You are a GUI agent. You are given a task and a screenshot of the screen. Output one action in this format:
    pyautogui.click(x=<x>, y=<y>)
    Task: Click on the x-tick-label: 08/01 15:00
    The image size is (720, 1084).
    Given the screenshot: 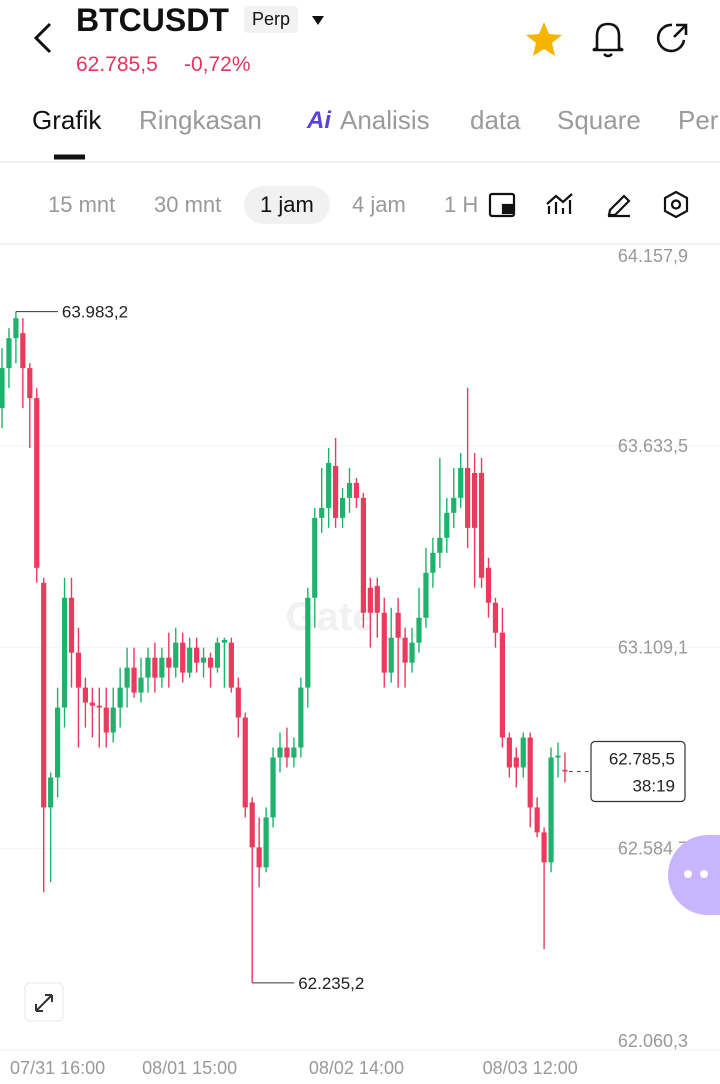 What is the action you would take?
    pyautogui.click(x=189, y=1068)
    